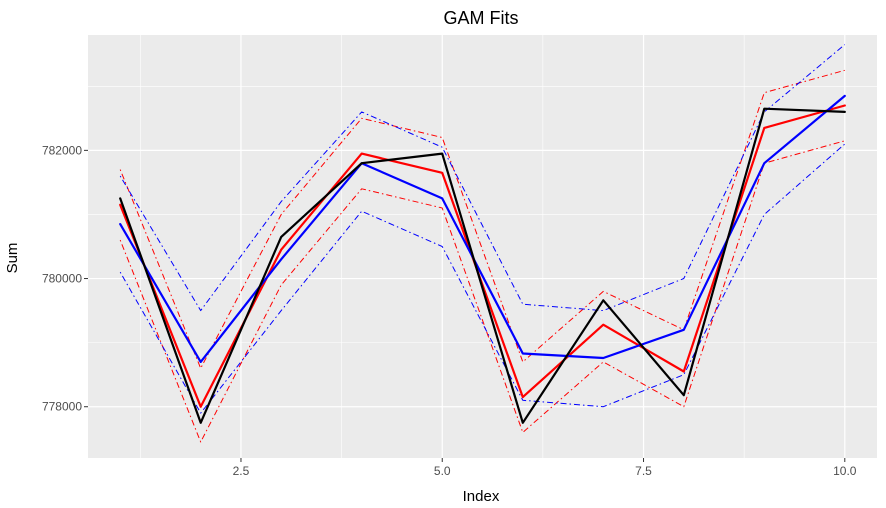 The height and width of the screenshot is (508, 886). What do you see at coordinates (481, 496) in the screenshot?
I see `x-axis-title: Index` at bounding box center [481, 496].